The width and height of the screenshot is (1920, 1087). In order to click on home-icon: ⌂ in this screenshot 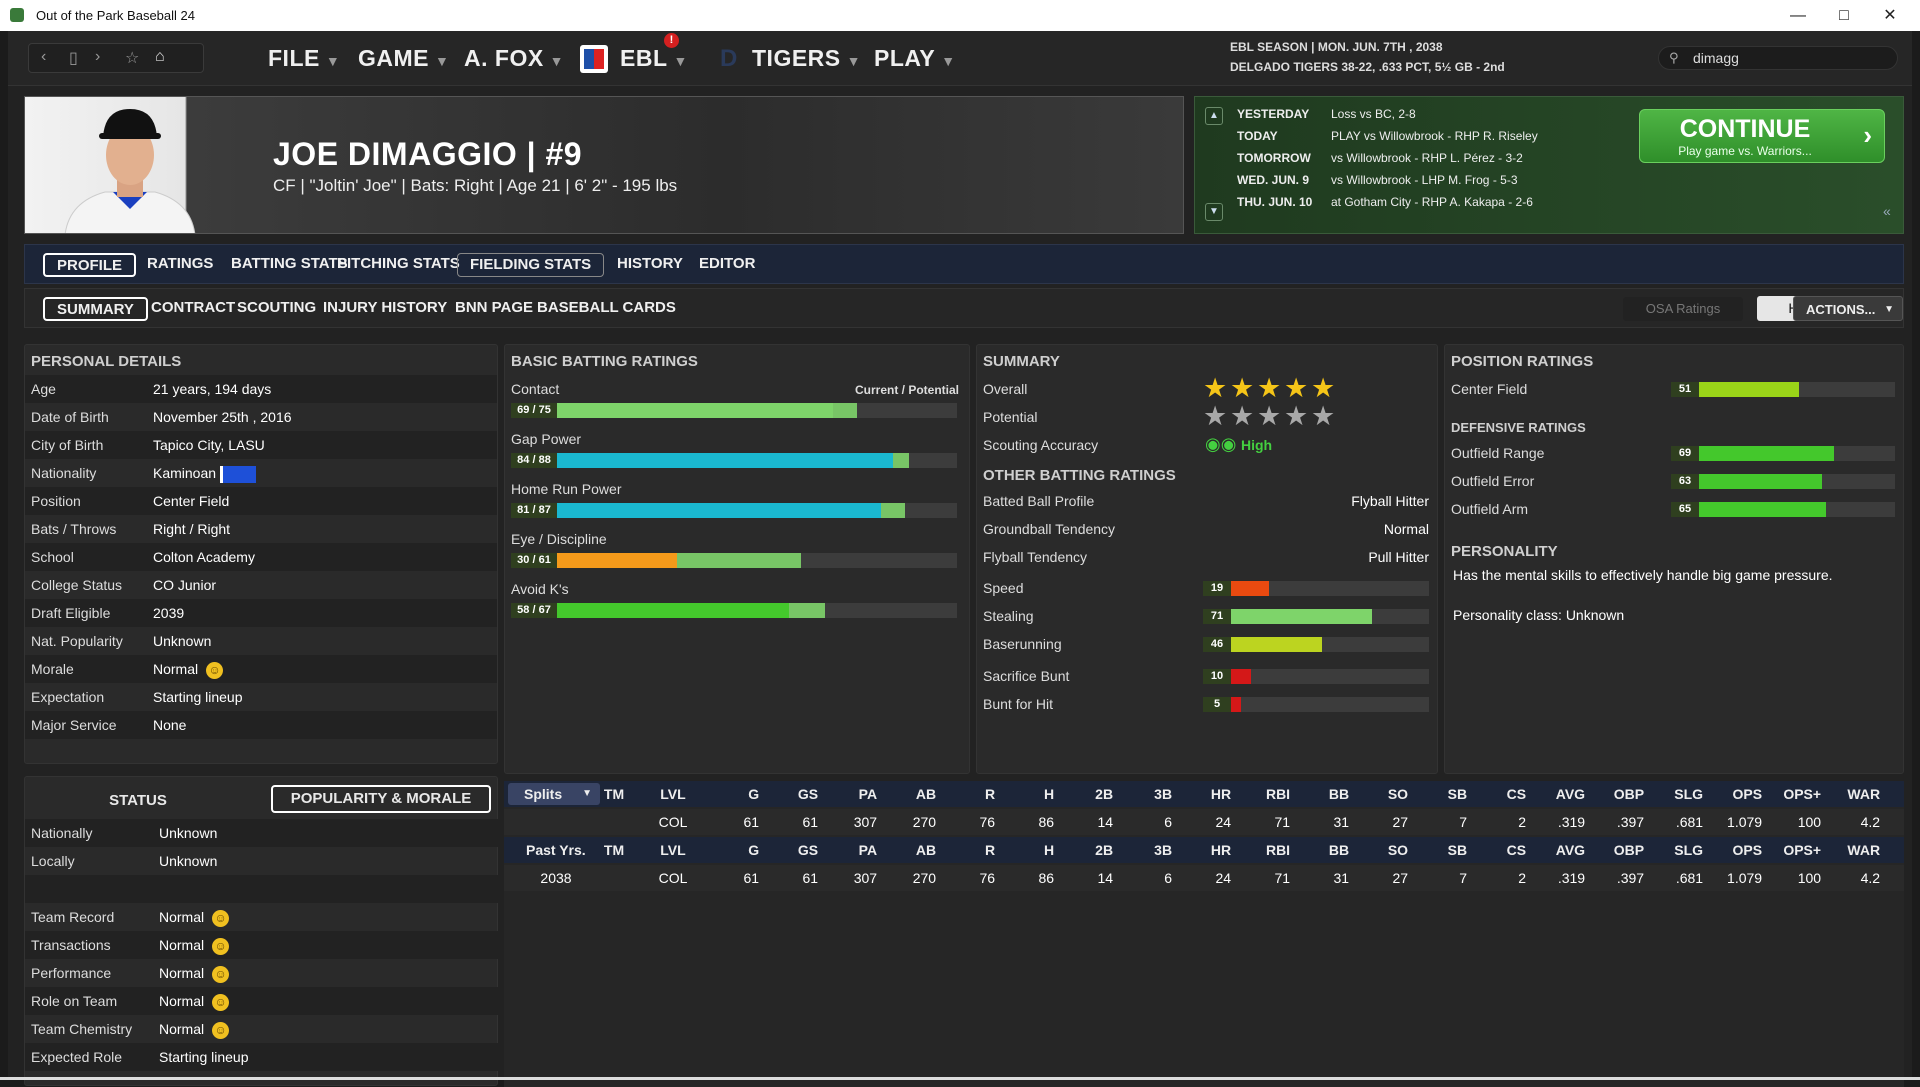, I will do `click(160, 56)`.